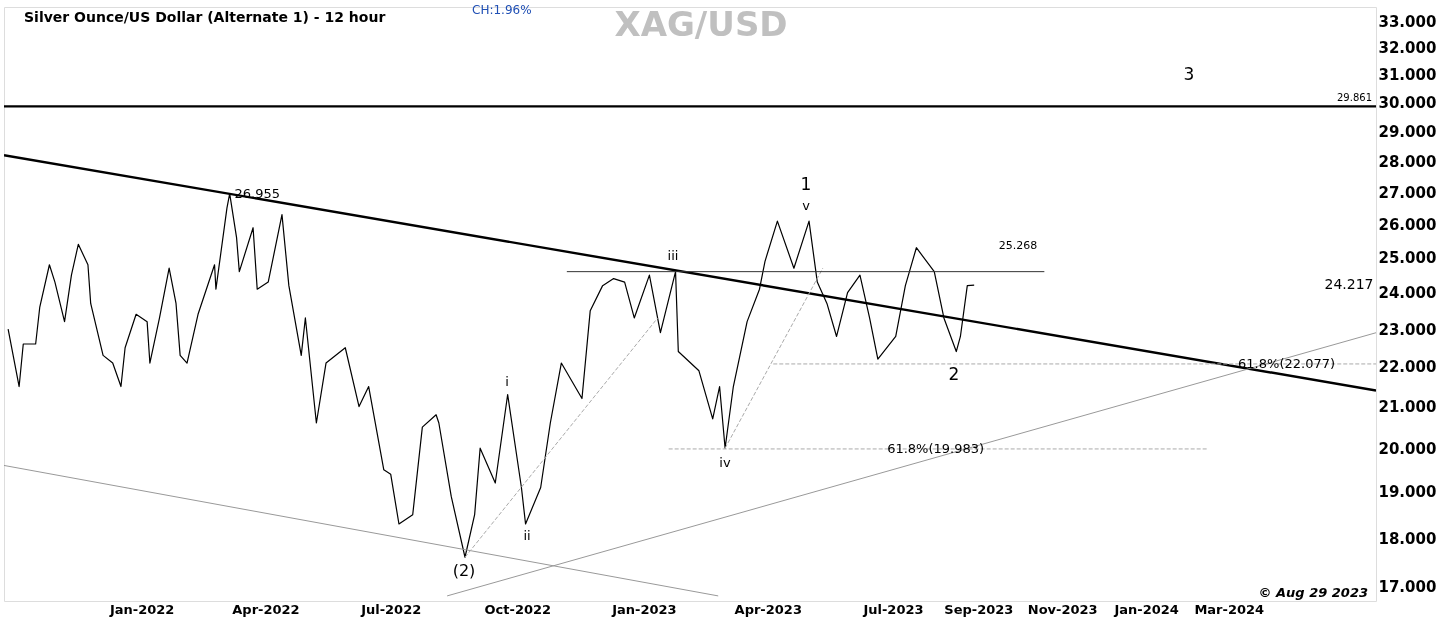 This screenshot has height=638, width=1456. What do you see at coordinates (141, 609) in the screenshot?
I see `x-tick-label: Jan-2022` at bounding box center [141, 609].